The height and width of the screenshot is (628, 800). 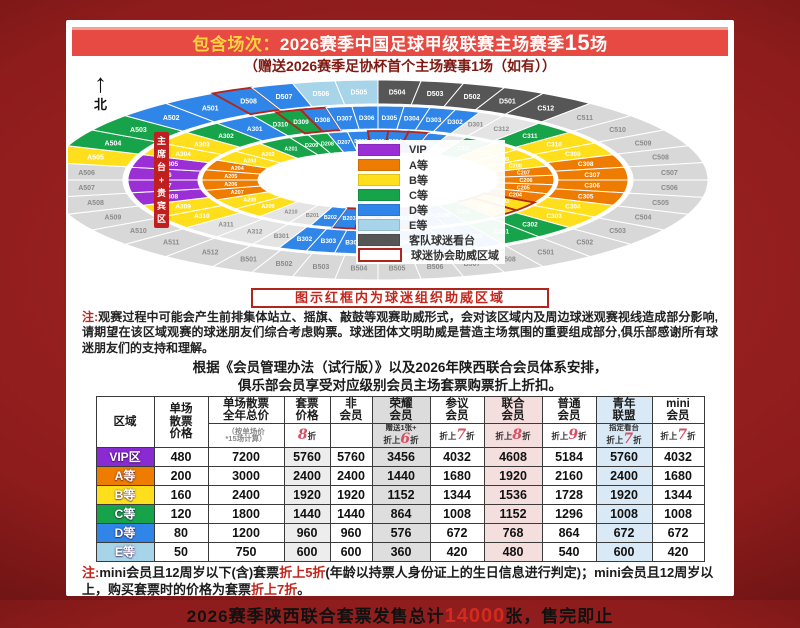 What do you see at coordinates (418, 165) in the screenshot?
I see `legend-label: A等` at bounding box center [418, 165].